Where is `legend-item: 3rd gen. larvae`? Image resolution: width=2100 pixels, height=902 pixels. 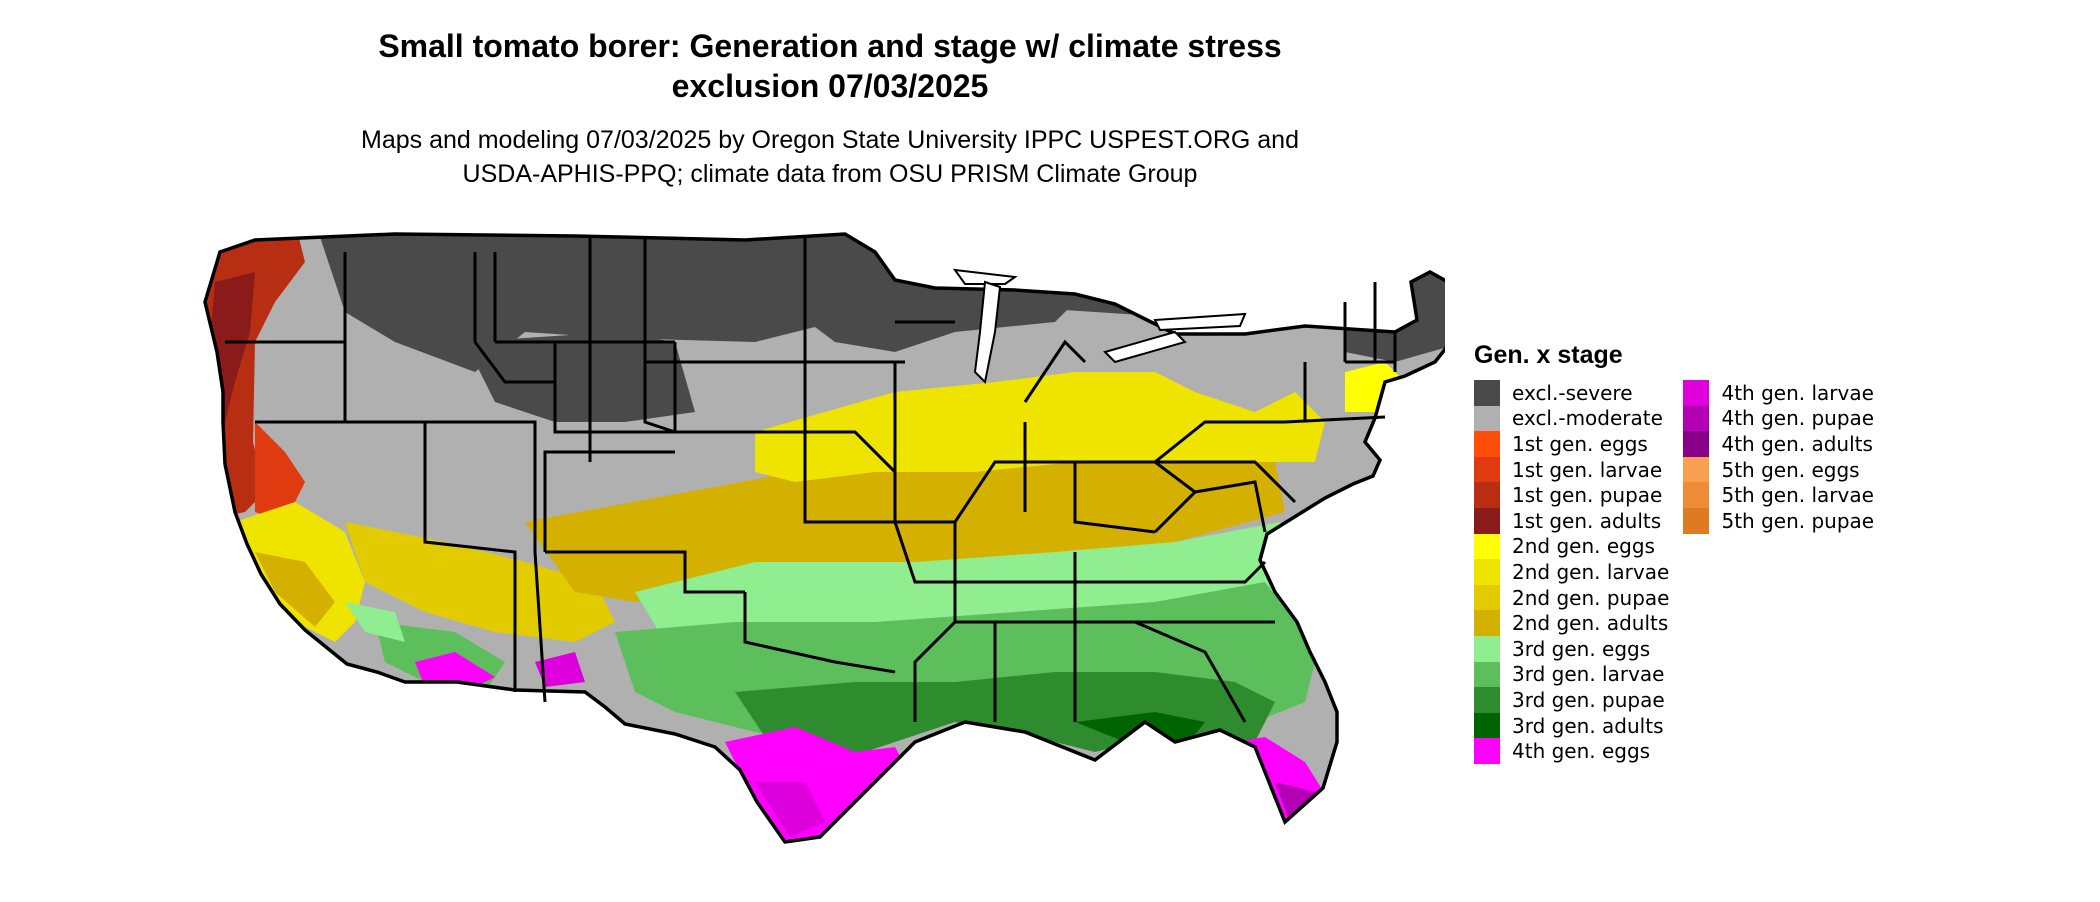
legend-item: 3rd gen. larvae is located at coordinates (1571, 674).